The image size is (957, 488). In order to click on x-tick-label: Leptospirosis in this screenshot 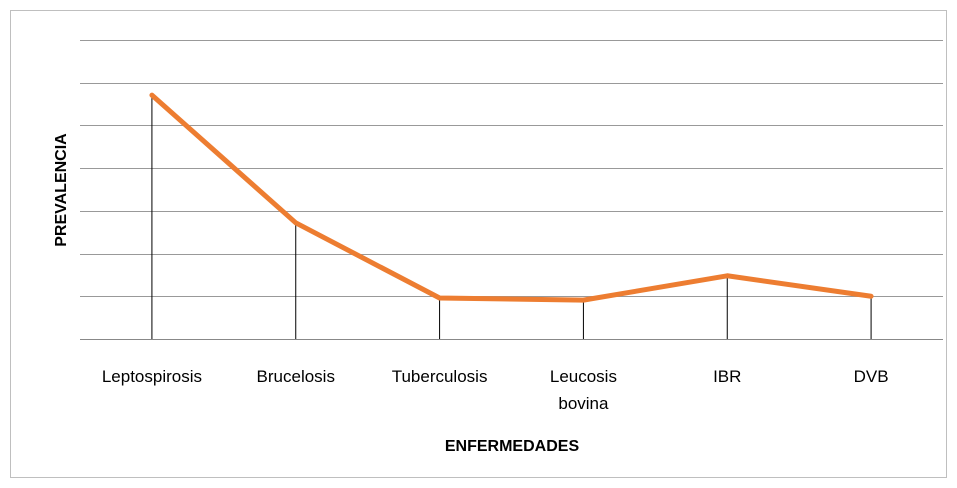, I will do `click(152, 376)`.